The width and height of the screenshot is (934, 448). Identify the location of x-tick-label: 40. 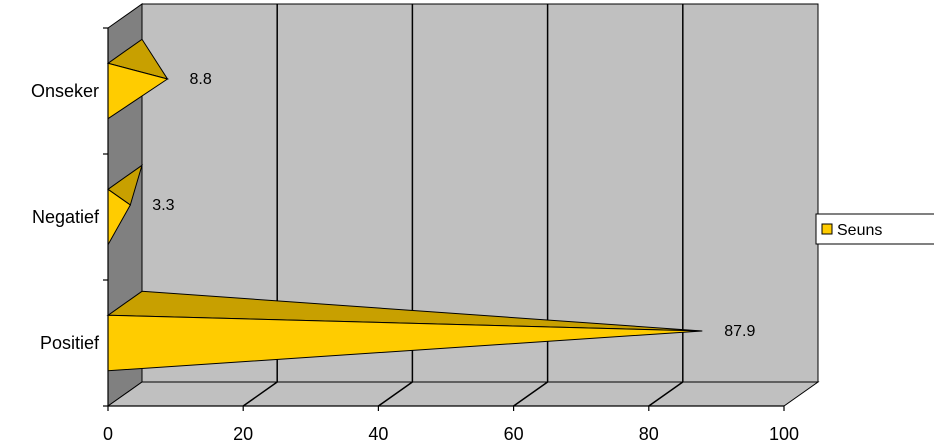
(378, 434).